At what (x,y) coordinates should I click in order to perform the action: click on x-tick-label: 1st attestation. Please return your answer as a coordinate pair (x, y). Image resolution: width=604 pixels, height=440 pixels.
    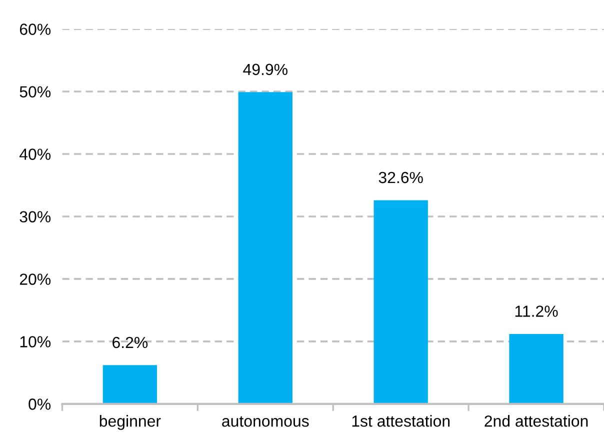
    Looking at the image, I should click on (401, 421).